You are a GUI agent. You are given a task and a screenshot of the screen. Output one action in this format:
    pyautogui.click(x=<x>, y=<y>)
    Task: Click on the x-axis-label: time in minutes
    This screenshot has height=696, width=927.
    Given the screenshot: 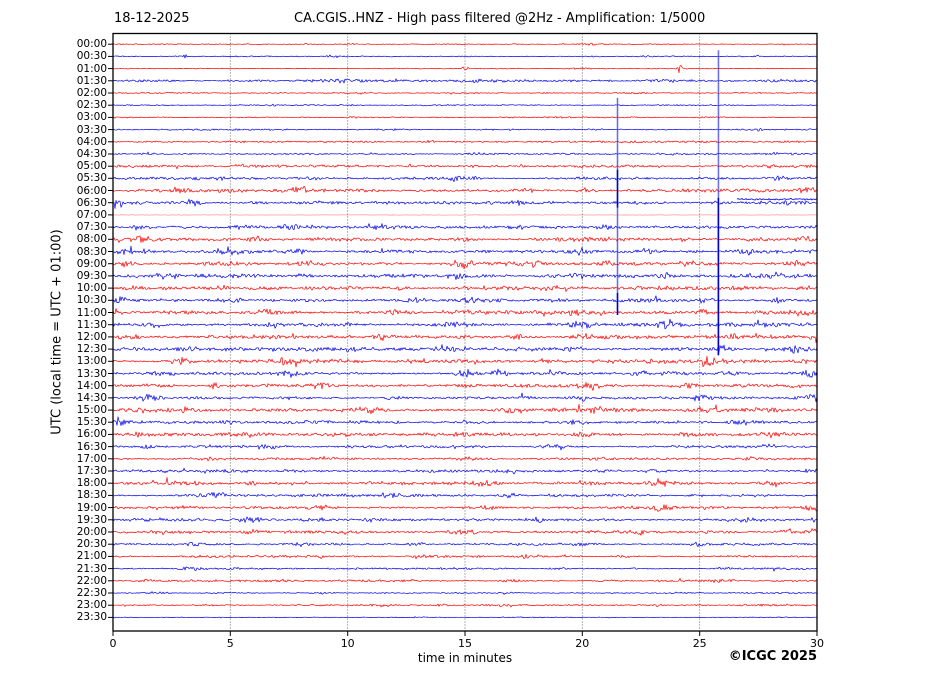 What is the action you would take?
    pyautogui.click(x=465, y=658)
    